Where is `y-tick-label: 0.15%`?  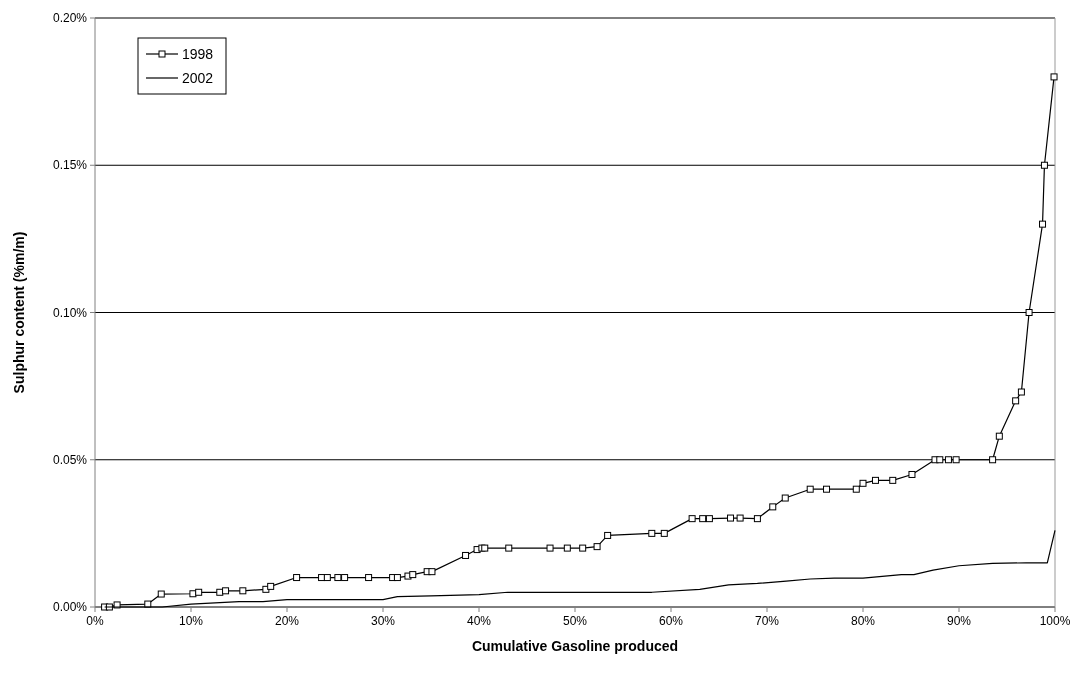
y-tick-label: 0.15% is located at coordinates (70, 165).